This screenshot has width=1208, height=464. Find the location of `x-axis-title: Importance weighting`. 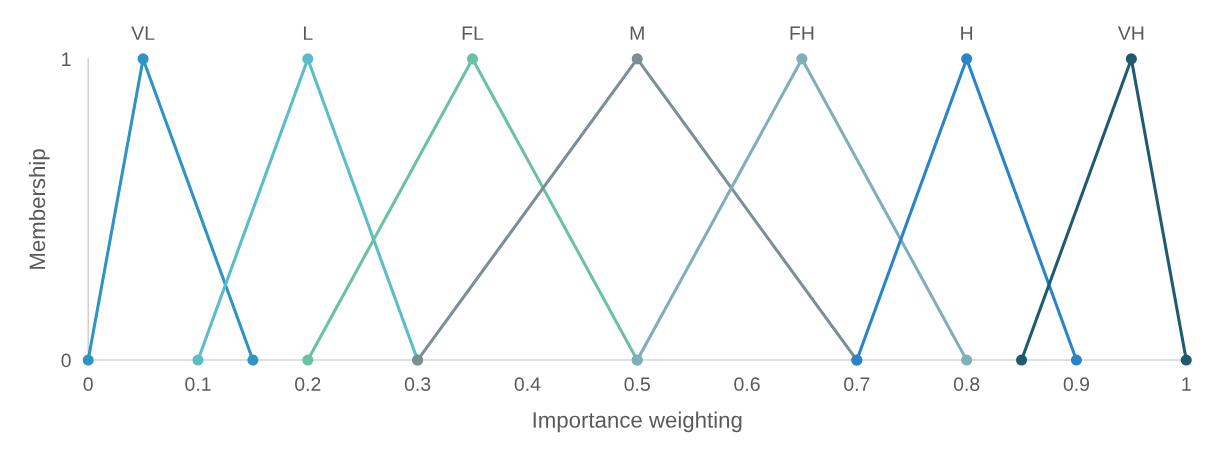

x-axis-title: Importance weighting is located at coordinates (637, 422).